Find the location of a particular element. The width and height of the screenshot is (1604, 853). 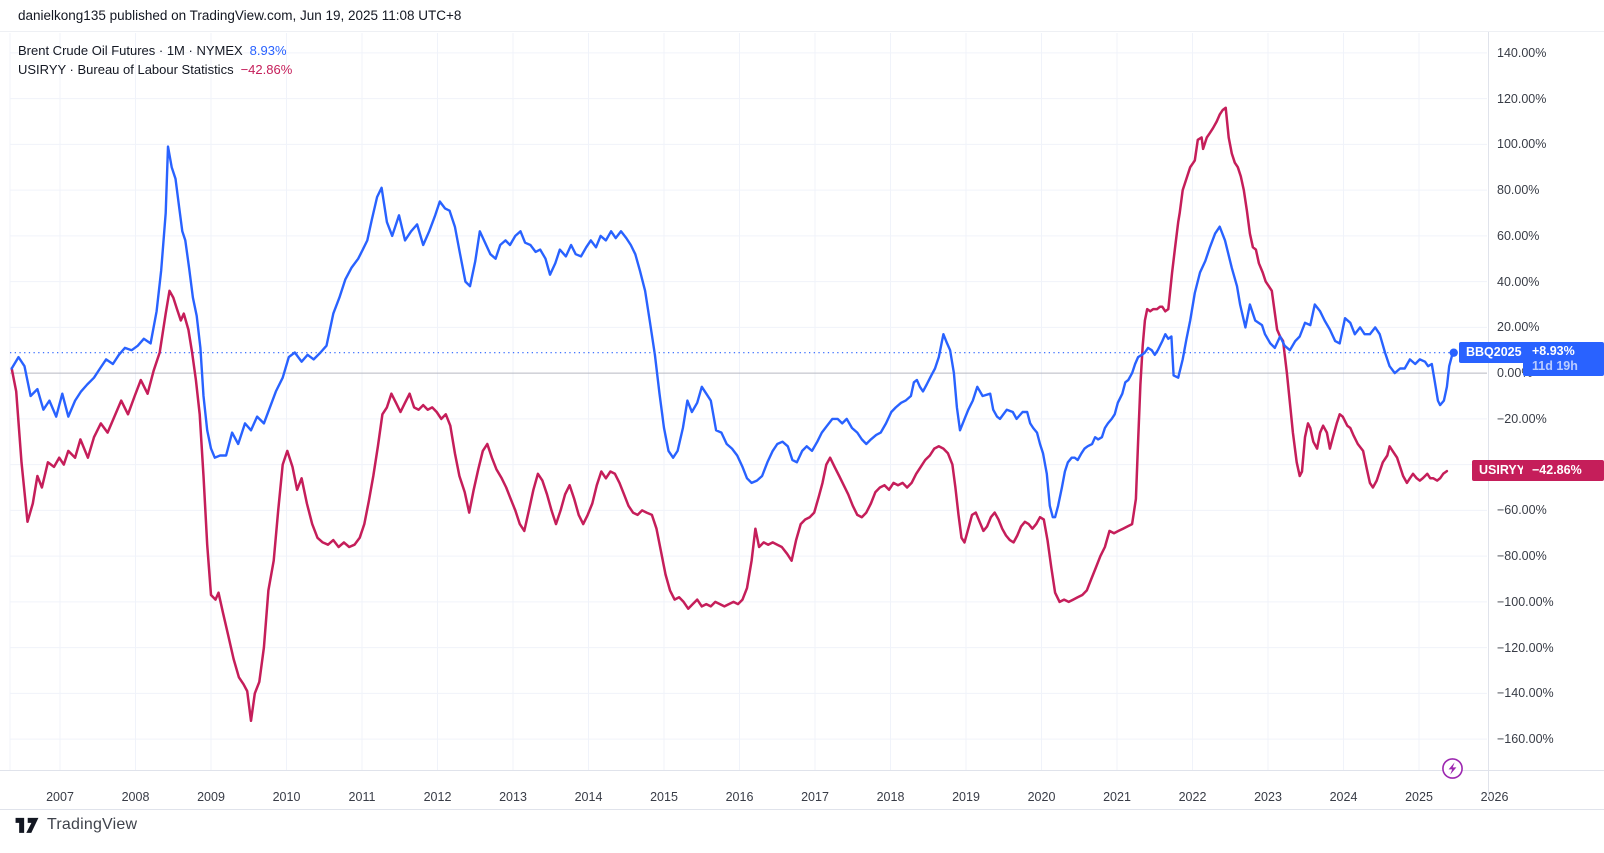

y-axis-tick: −80.00% is located at coordinates (1522, 556).